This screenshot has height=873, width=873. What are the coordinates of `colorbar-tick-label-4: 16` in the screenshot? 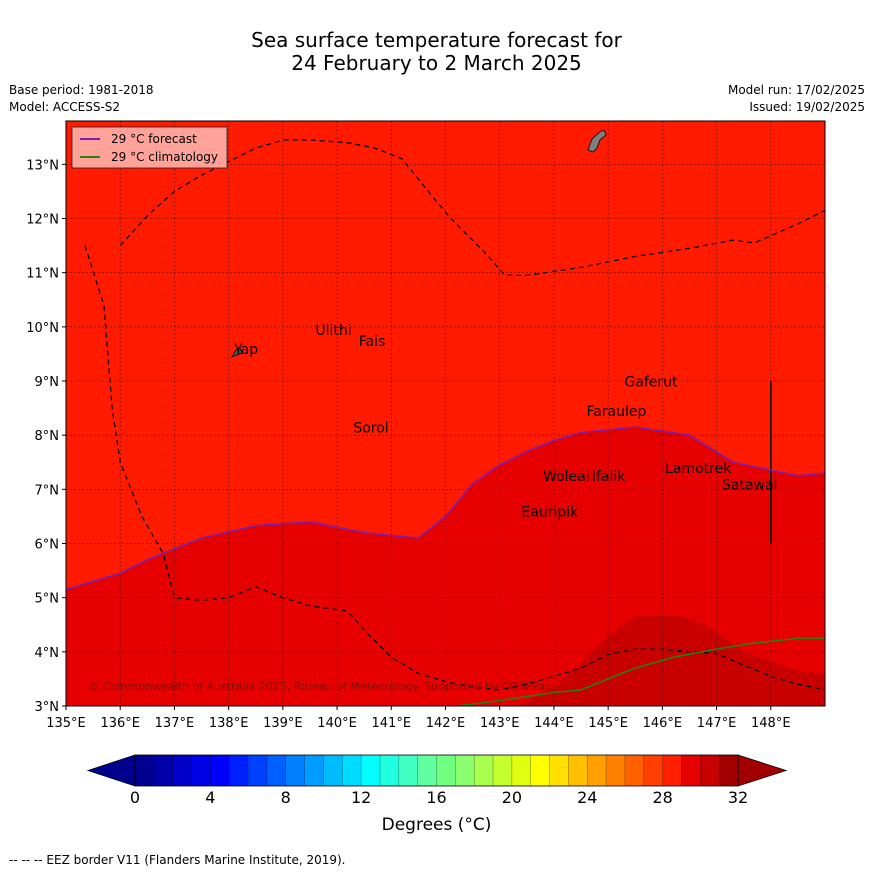 It's located at (436, 797).